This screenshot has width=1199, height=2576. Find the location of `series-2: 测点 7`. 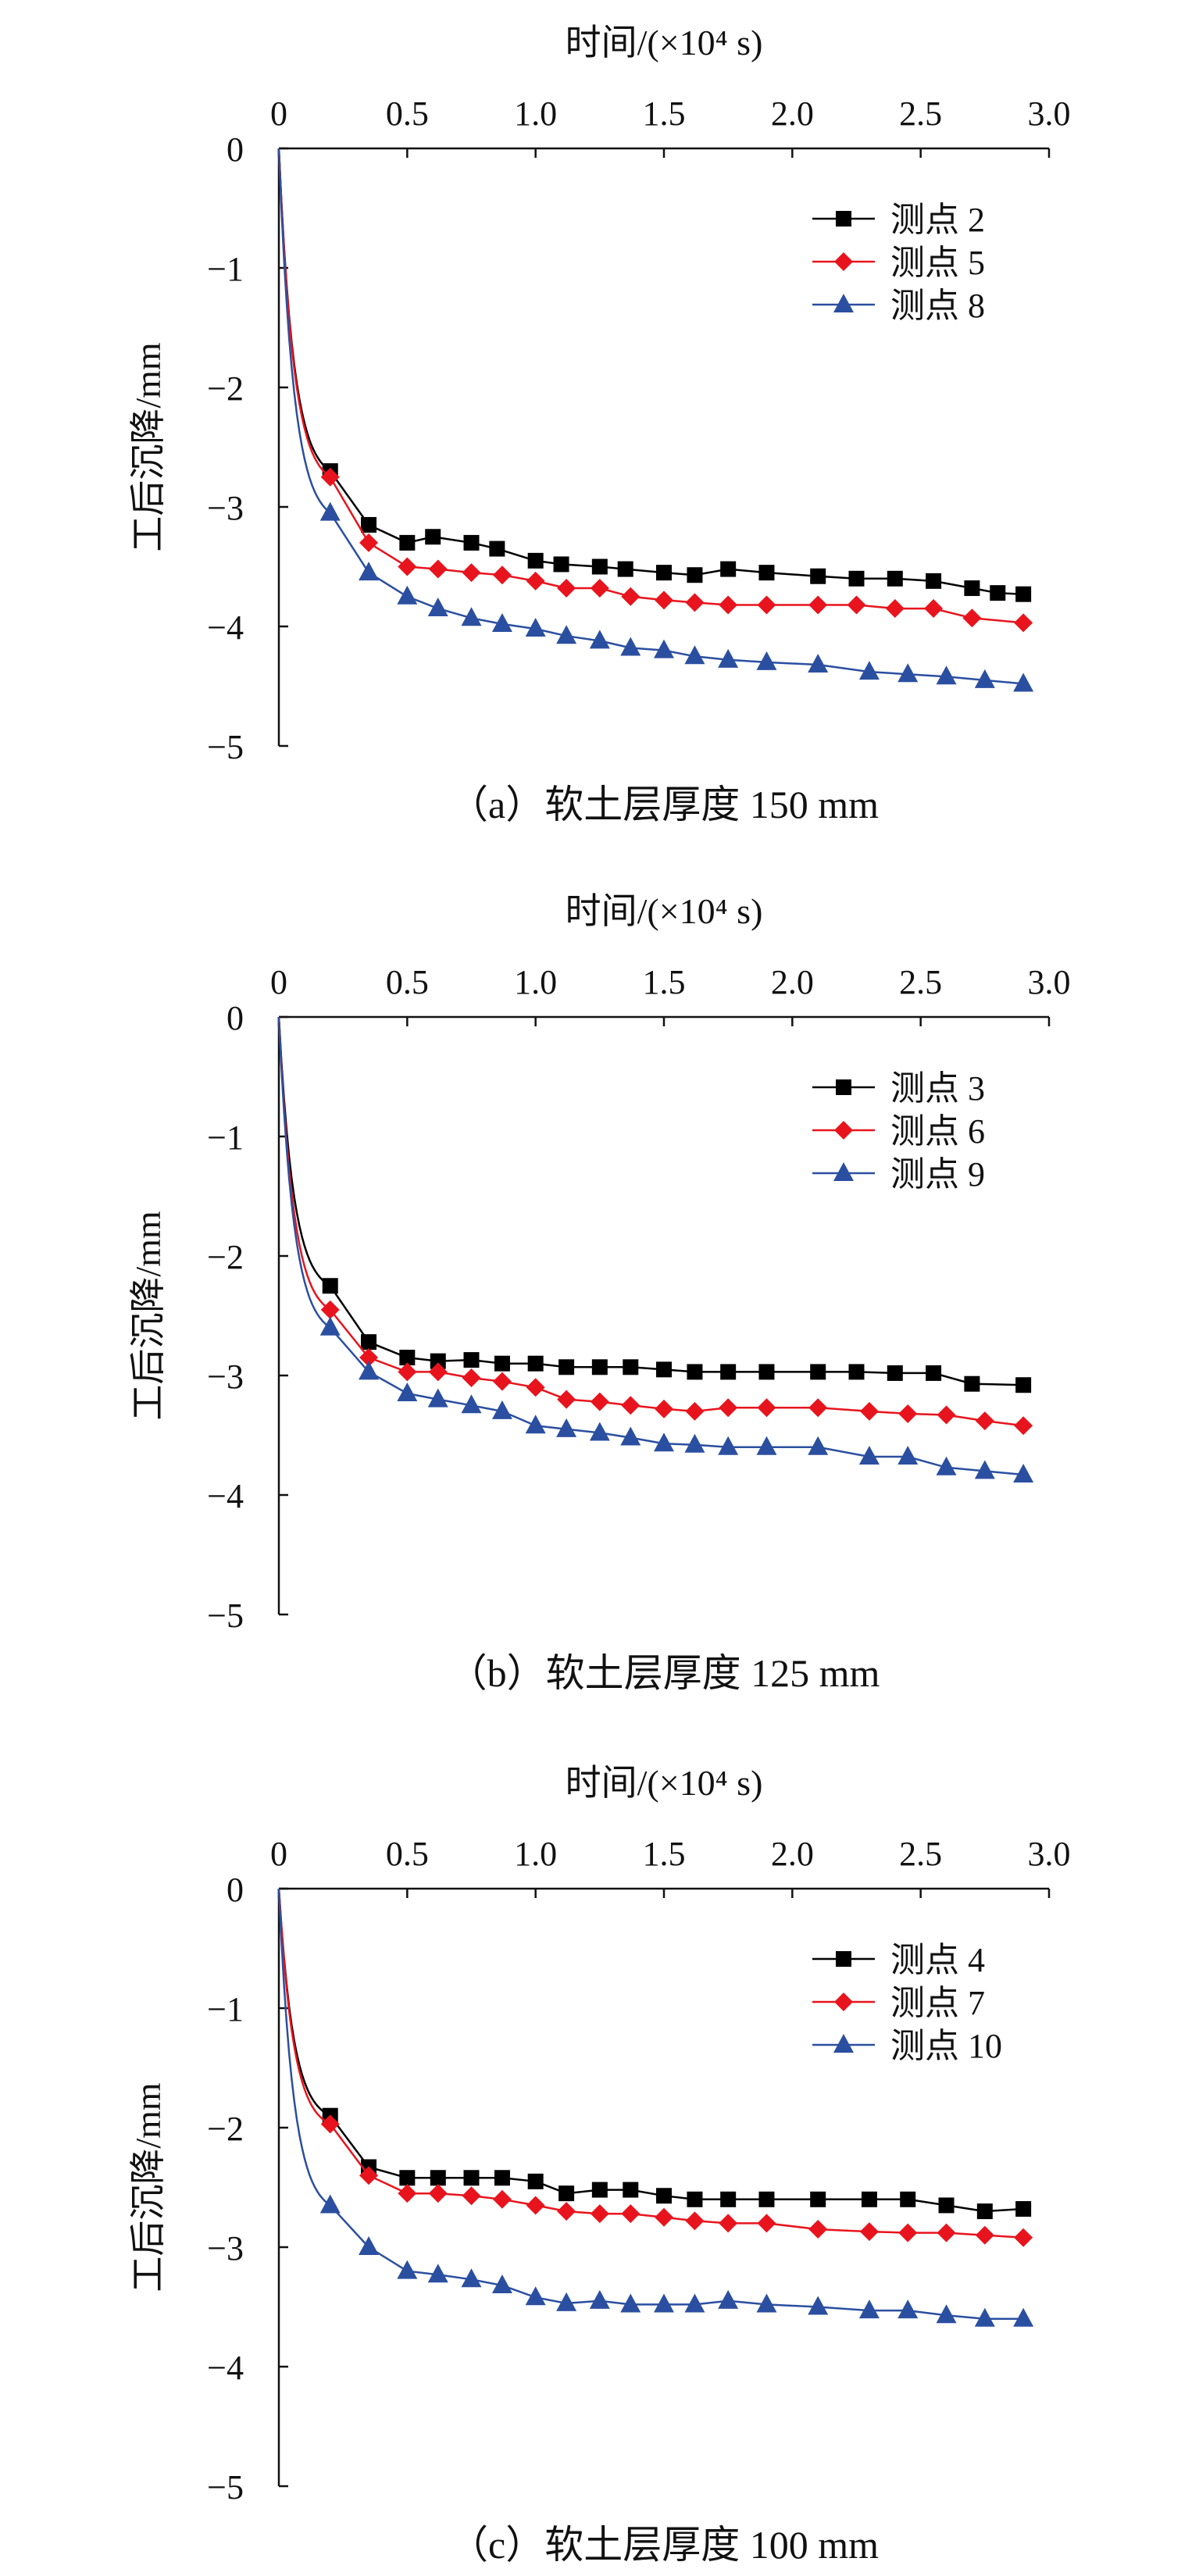

series-2: 测点 7 is located at coordinates (655, 2067).